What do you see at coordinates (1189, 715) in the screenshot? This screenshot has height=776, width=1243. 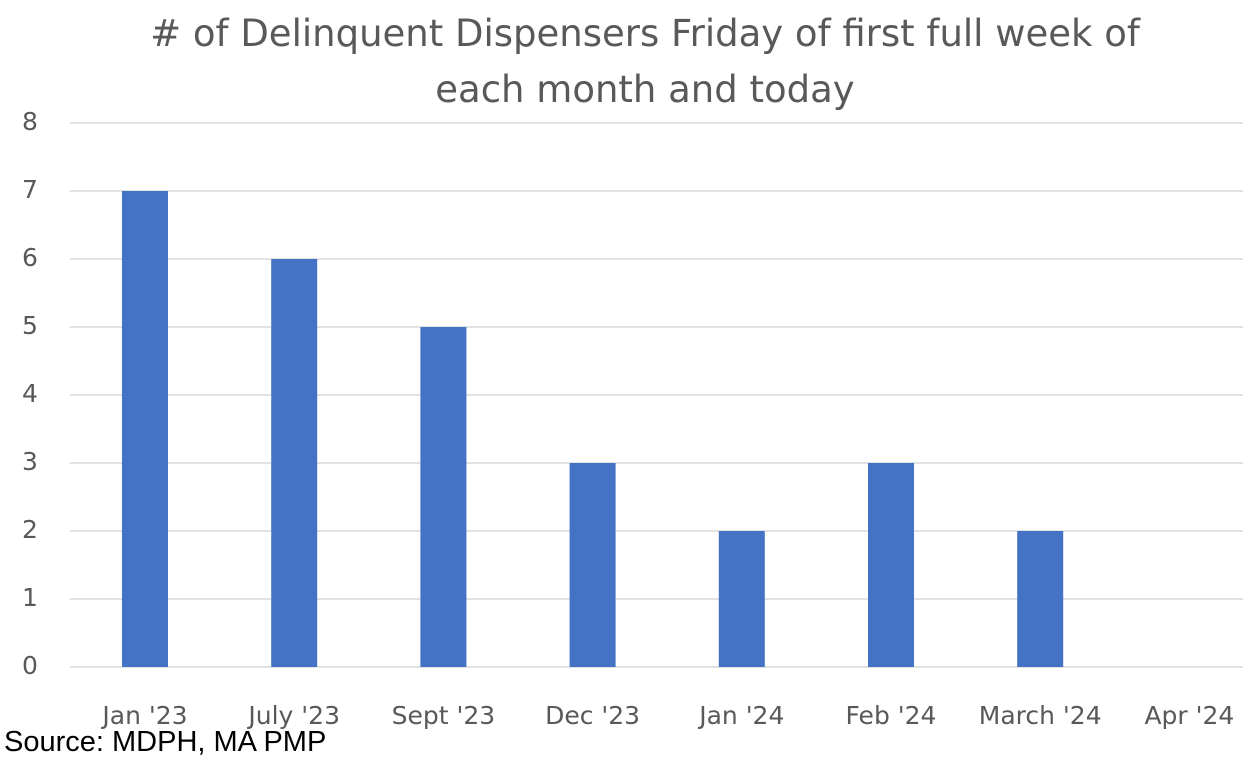 I see `x-tick-label: Apr '24` at bounding box center [1189, 715].